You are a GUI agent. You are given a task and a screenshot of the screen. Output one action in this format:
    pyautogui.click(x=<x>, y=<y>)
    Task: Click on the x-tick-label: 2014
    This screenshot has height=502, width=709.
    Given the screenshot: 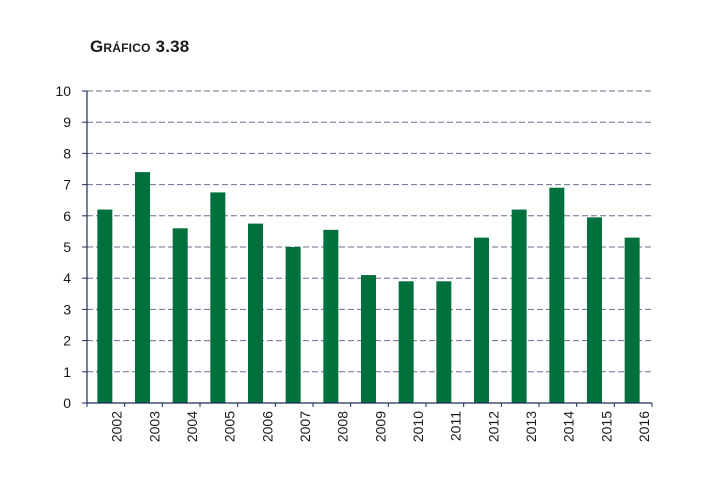 What is the action you would take?
    pyautogui.click(x=569, y=426)
    